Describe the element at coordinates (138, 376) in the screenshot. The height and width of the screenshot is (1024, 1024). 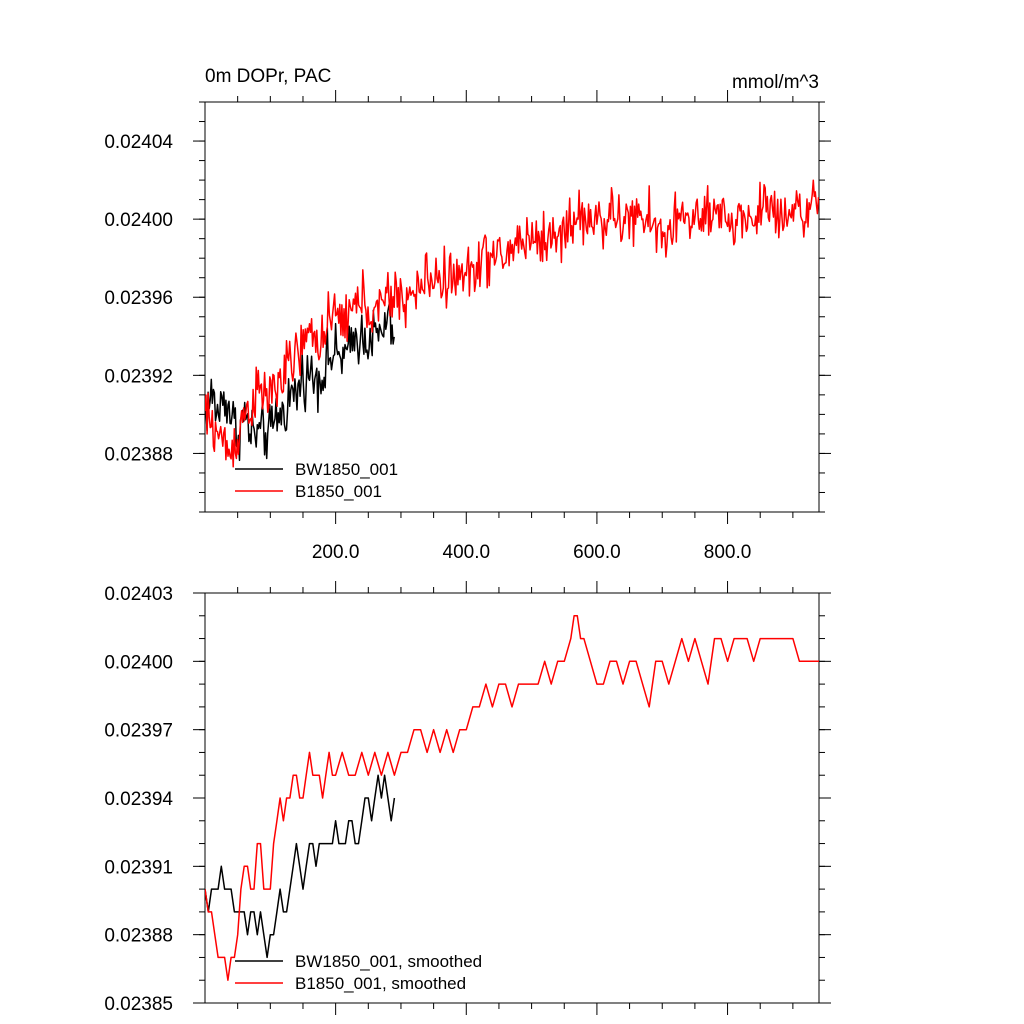
I see `y-tick-label: 0.02392` at that location.